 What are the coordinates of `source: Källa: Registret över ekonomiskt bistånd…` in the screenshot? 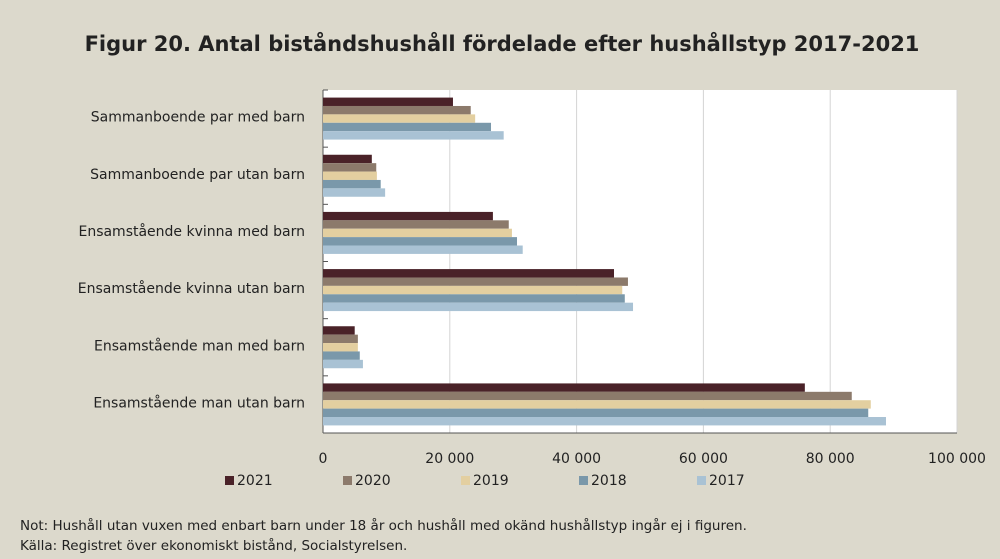 It's located at (213, 545).